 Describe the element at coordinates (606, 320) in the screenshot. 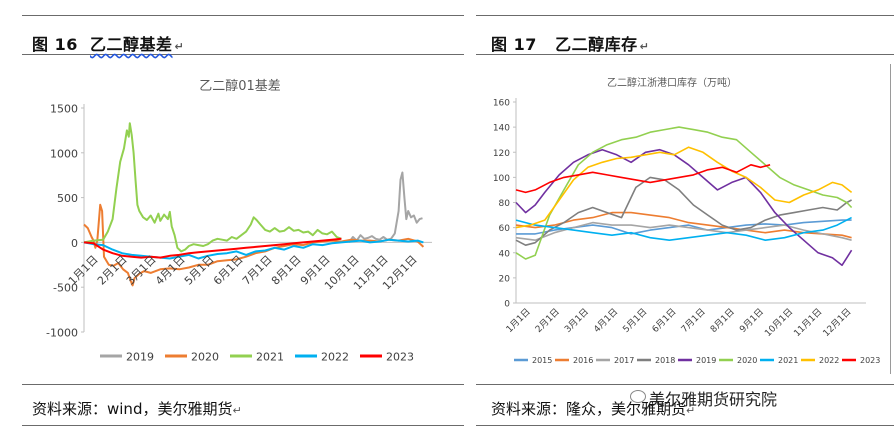

I see `right-x-tick-label: 4月1日` at that location.